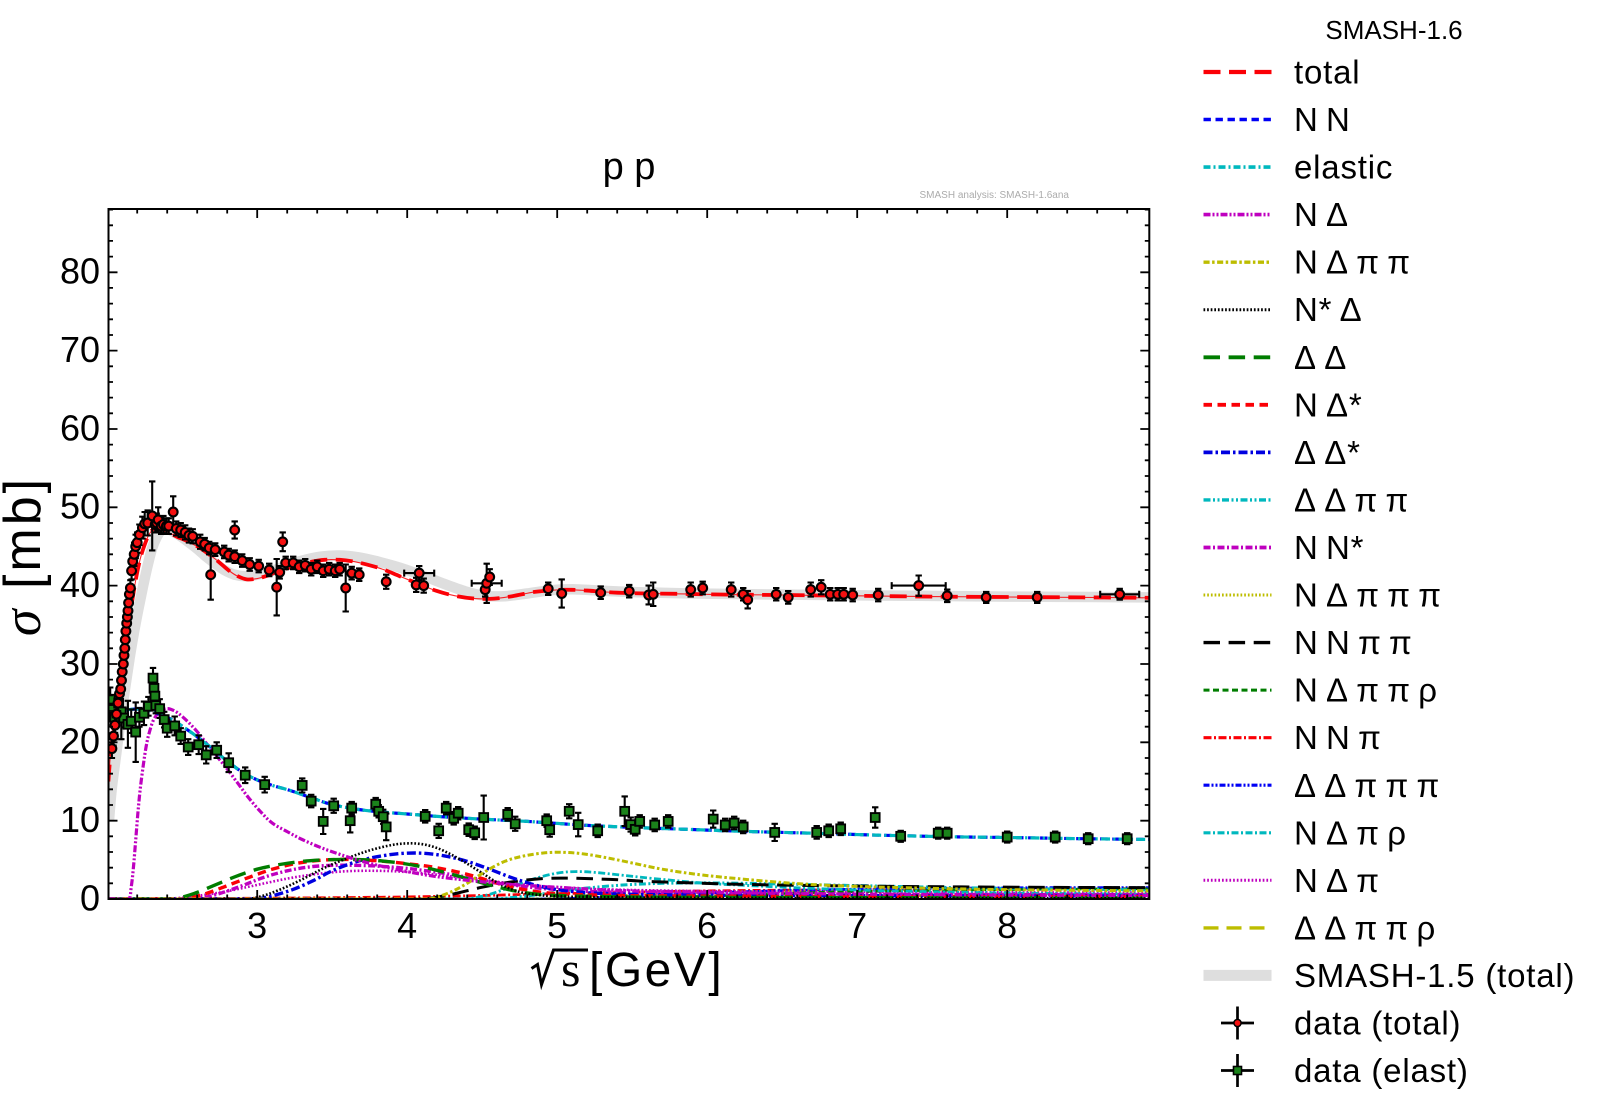 The width and height of the screenshot is (1600, 1115). I want to click on svg-text: s, so click(570, 969).